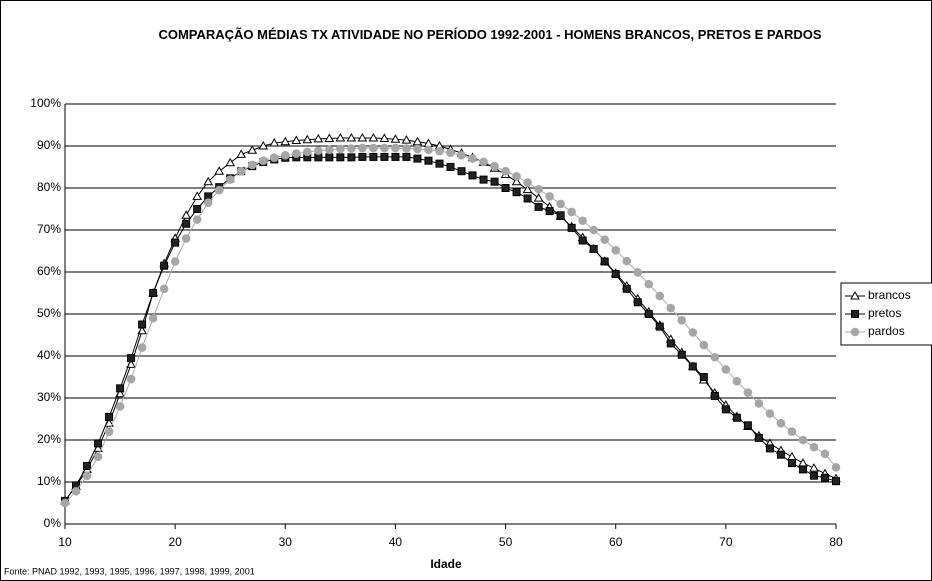  What do you see at coordinates (886, 331) in the screenshot?
I see `legend-label: pardos` at bounding box center [886, 331].